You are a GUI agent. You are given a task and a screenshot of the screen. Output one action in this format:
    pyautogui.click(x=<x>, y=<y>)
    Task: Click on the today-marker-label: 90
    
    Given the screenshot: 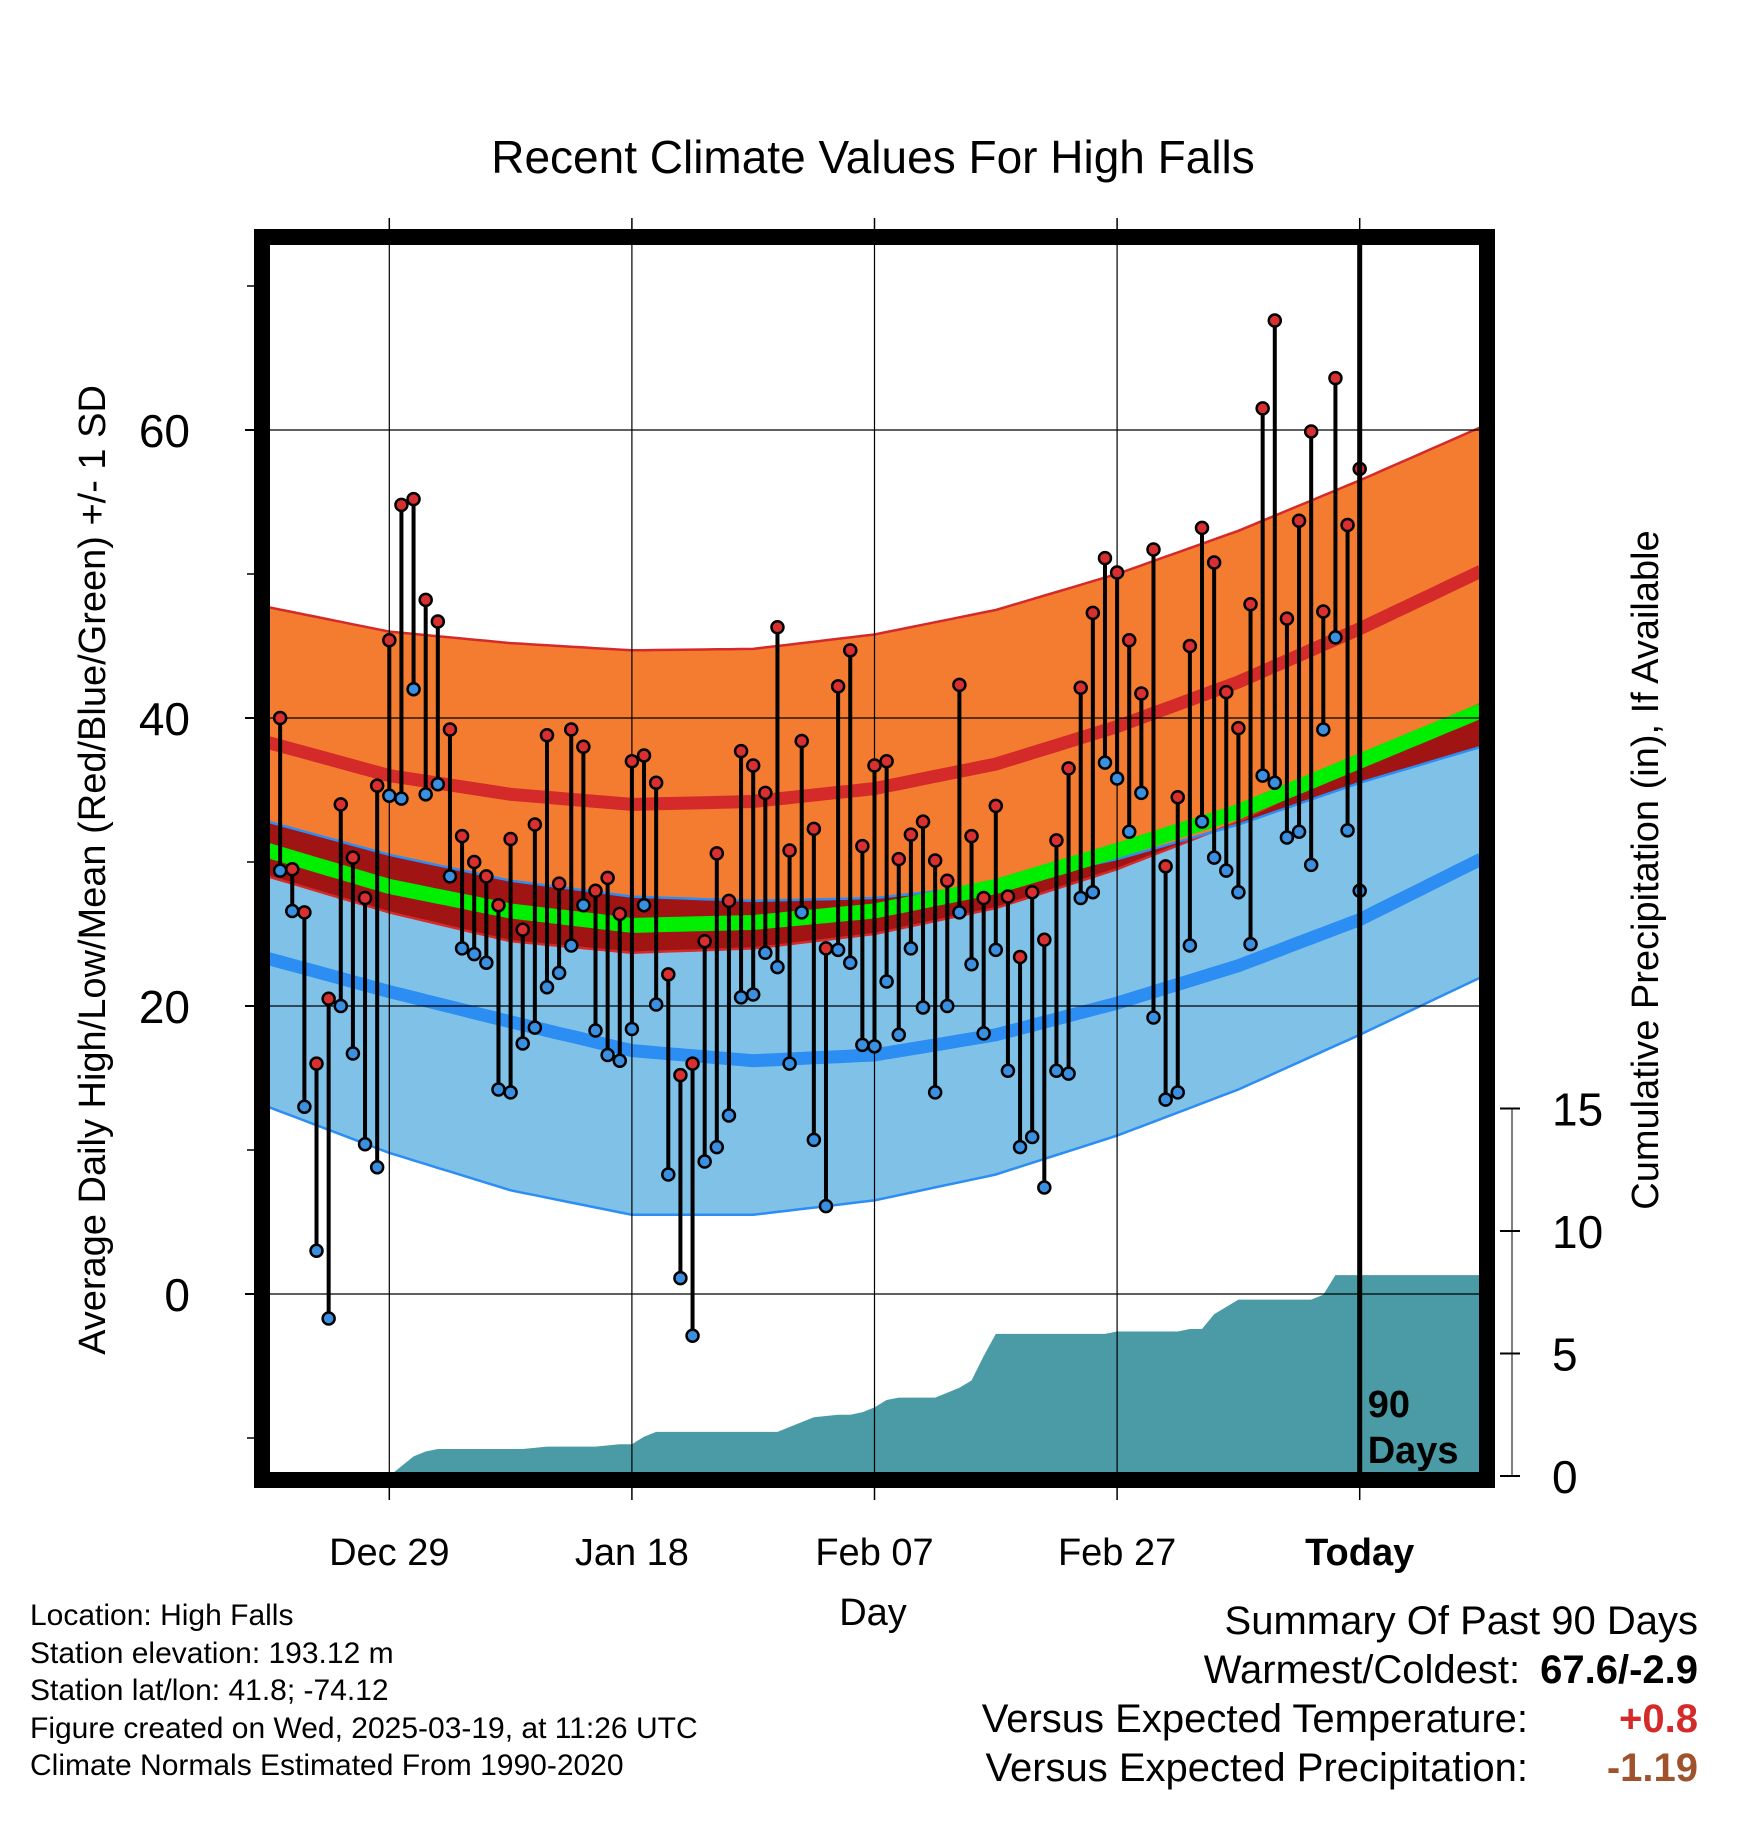 What is the action you would take?
    pyautogui.click(x=1389, y=1405)
    